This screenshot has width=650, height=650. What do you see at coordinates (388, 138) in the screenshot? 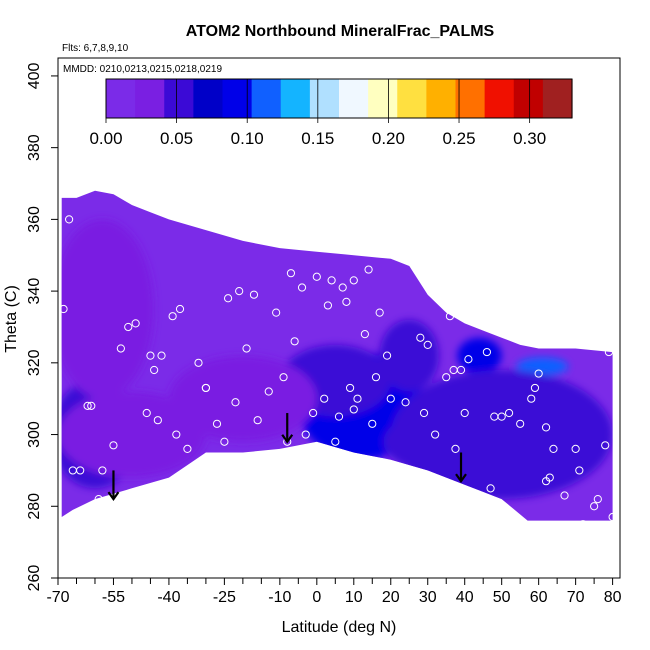
I see `colorbar-tick-label-4: 0.20` at bounding box center [388, 138].